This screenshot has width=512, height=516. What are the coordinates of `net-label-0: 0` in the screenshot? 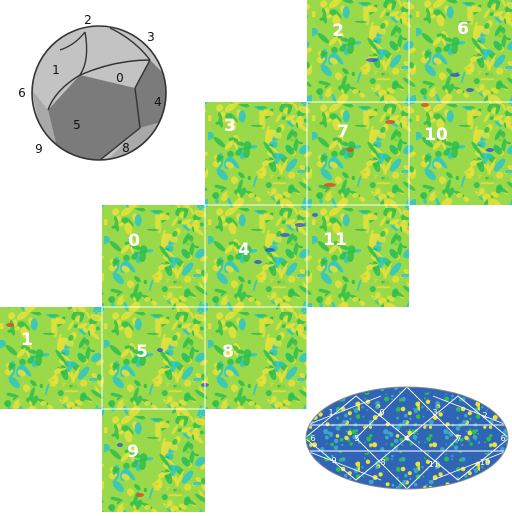 It's located at (134, 241).